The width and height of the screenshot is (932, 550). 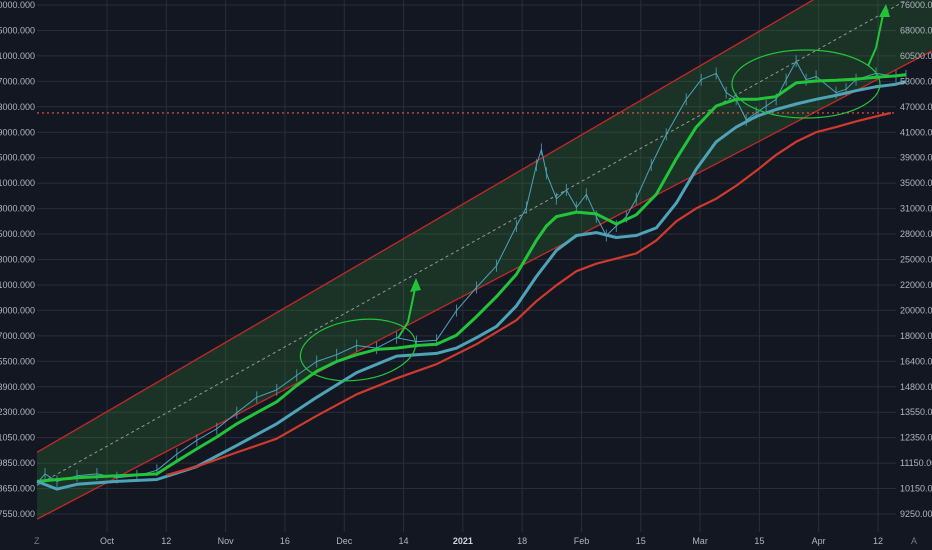 What do you see at coordinates (107, 541) in the screenshot?
I see `time-tick-label: Oct` at bounding box center [107, 541].